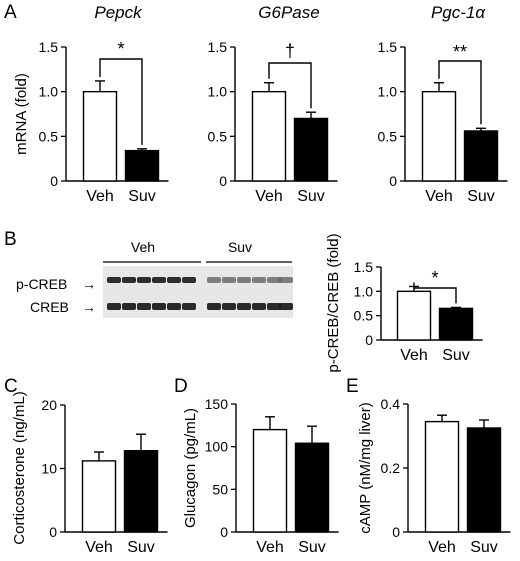  Describe the element at coordinates (99, 547) in the screenshot. I see `x-tick-label-cort-0: Veh` at that location.